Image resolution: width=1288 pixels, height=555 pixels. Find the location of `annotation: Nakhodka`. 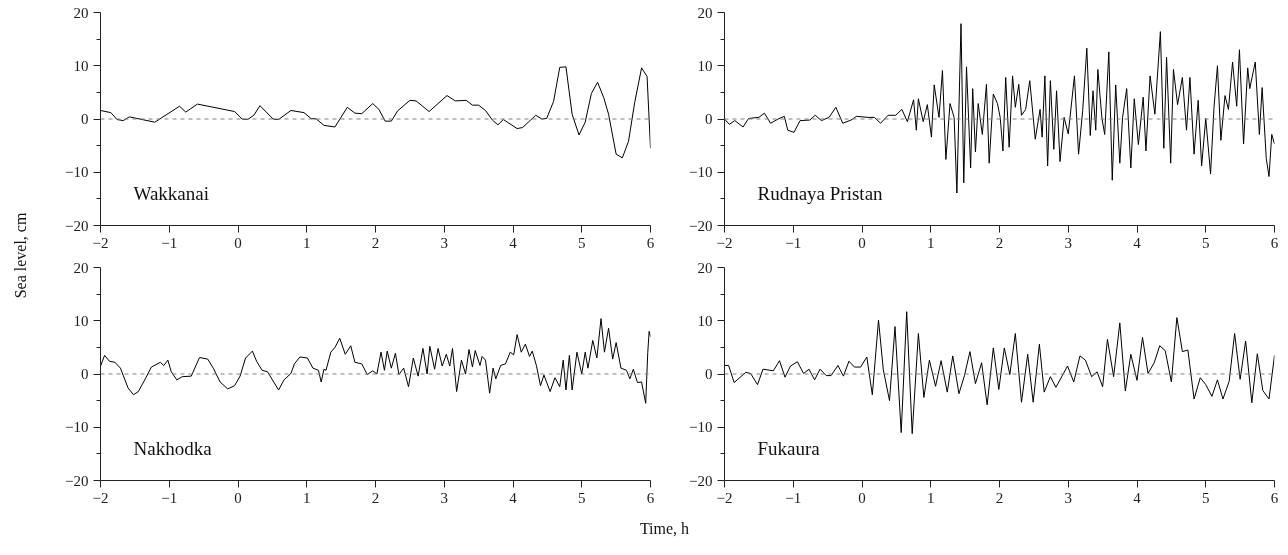

annotation: Nakhodka is located at coordinates (173, 449).